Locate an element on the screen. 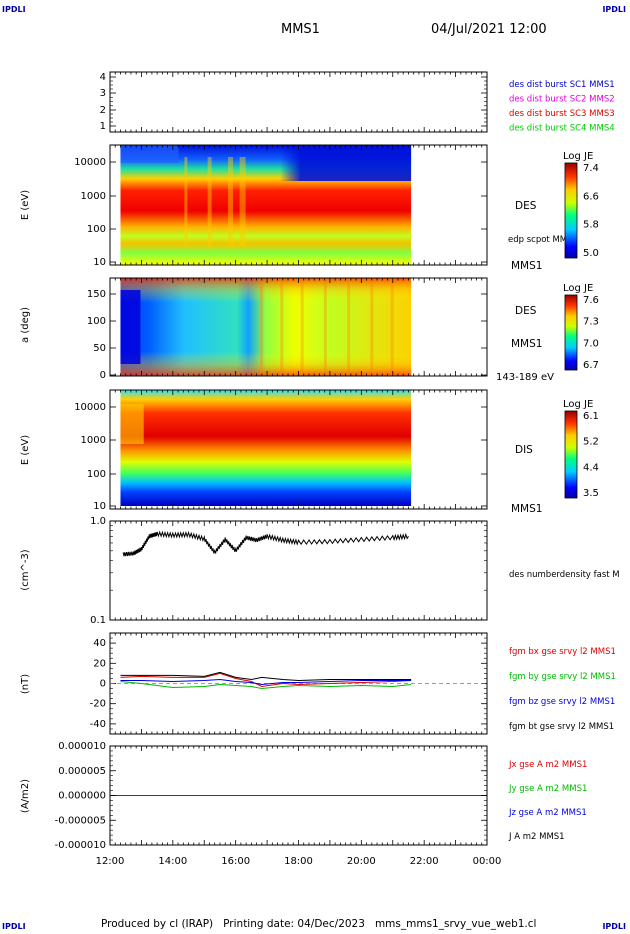 The width and height of the screenshot is (630, 934). current-y-tick-label: 0.000010 is located at coordinates (82, 746).